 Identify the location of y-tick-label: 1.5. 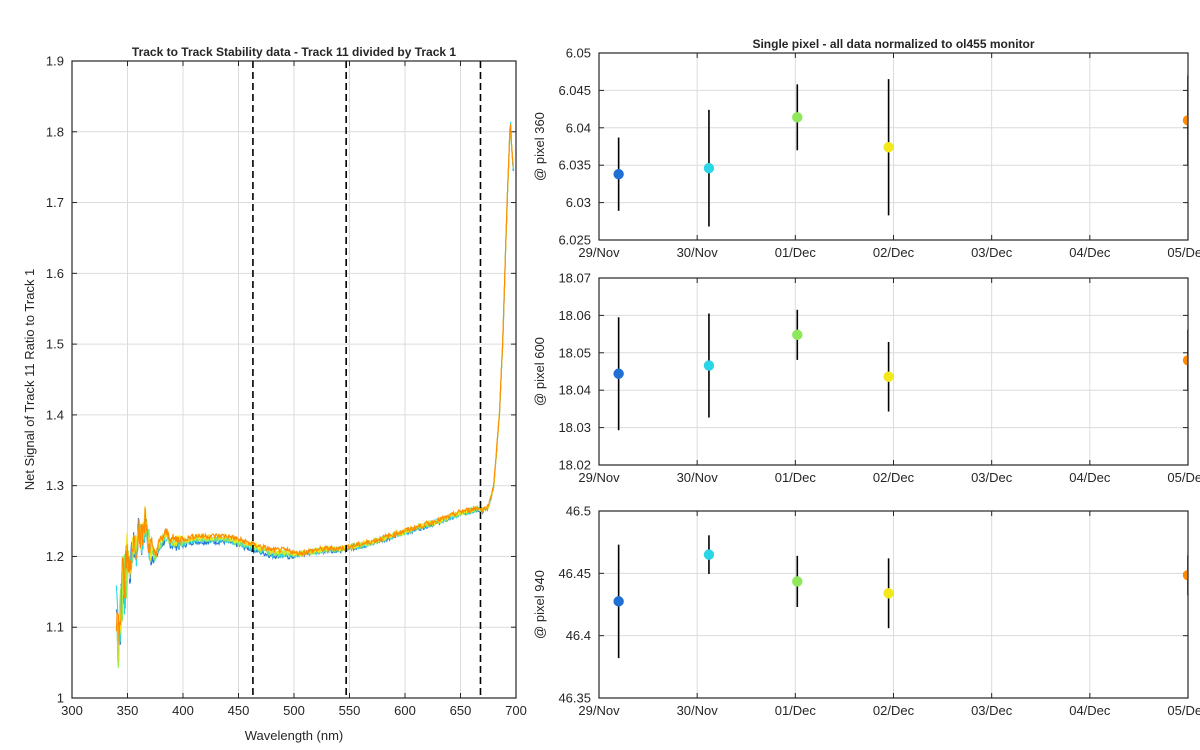
(55, 344).